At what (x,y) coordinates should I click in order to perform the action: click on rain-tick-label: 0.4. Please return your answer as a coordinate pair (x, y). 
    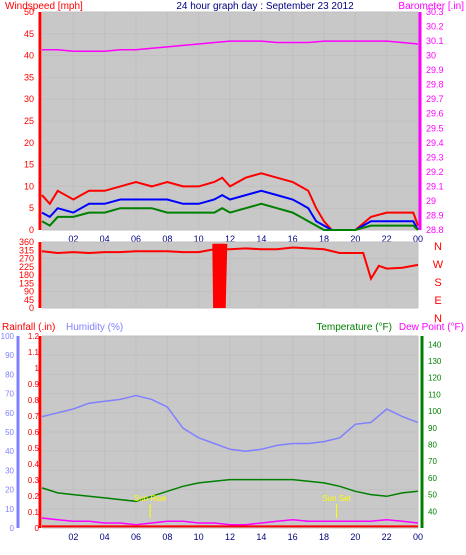
    Looking at the image, I should click on (34, 464).